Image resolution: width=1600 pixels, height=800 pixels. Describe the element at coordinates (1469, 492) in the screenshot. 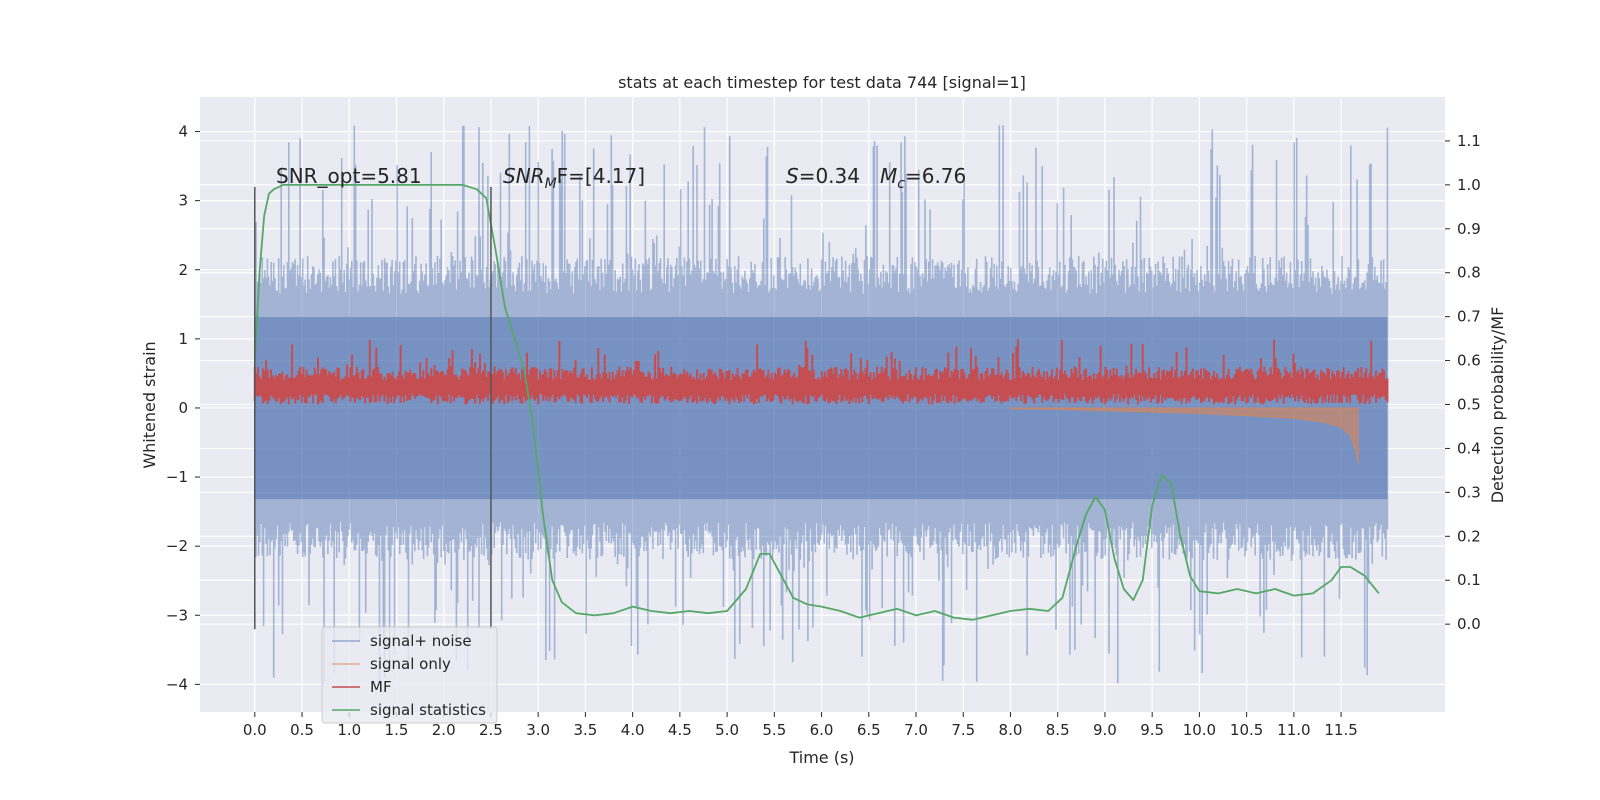

I see `y-right-tick-label: 0.3` at that location.